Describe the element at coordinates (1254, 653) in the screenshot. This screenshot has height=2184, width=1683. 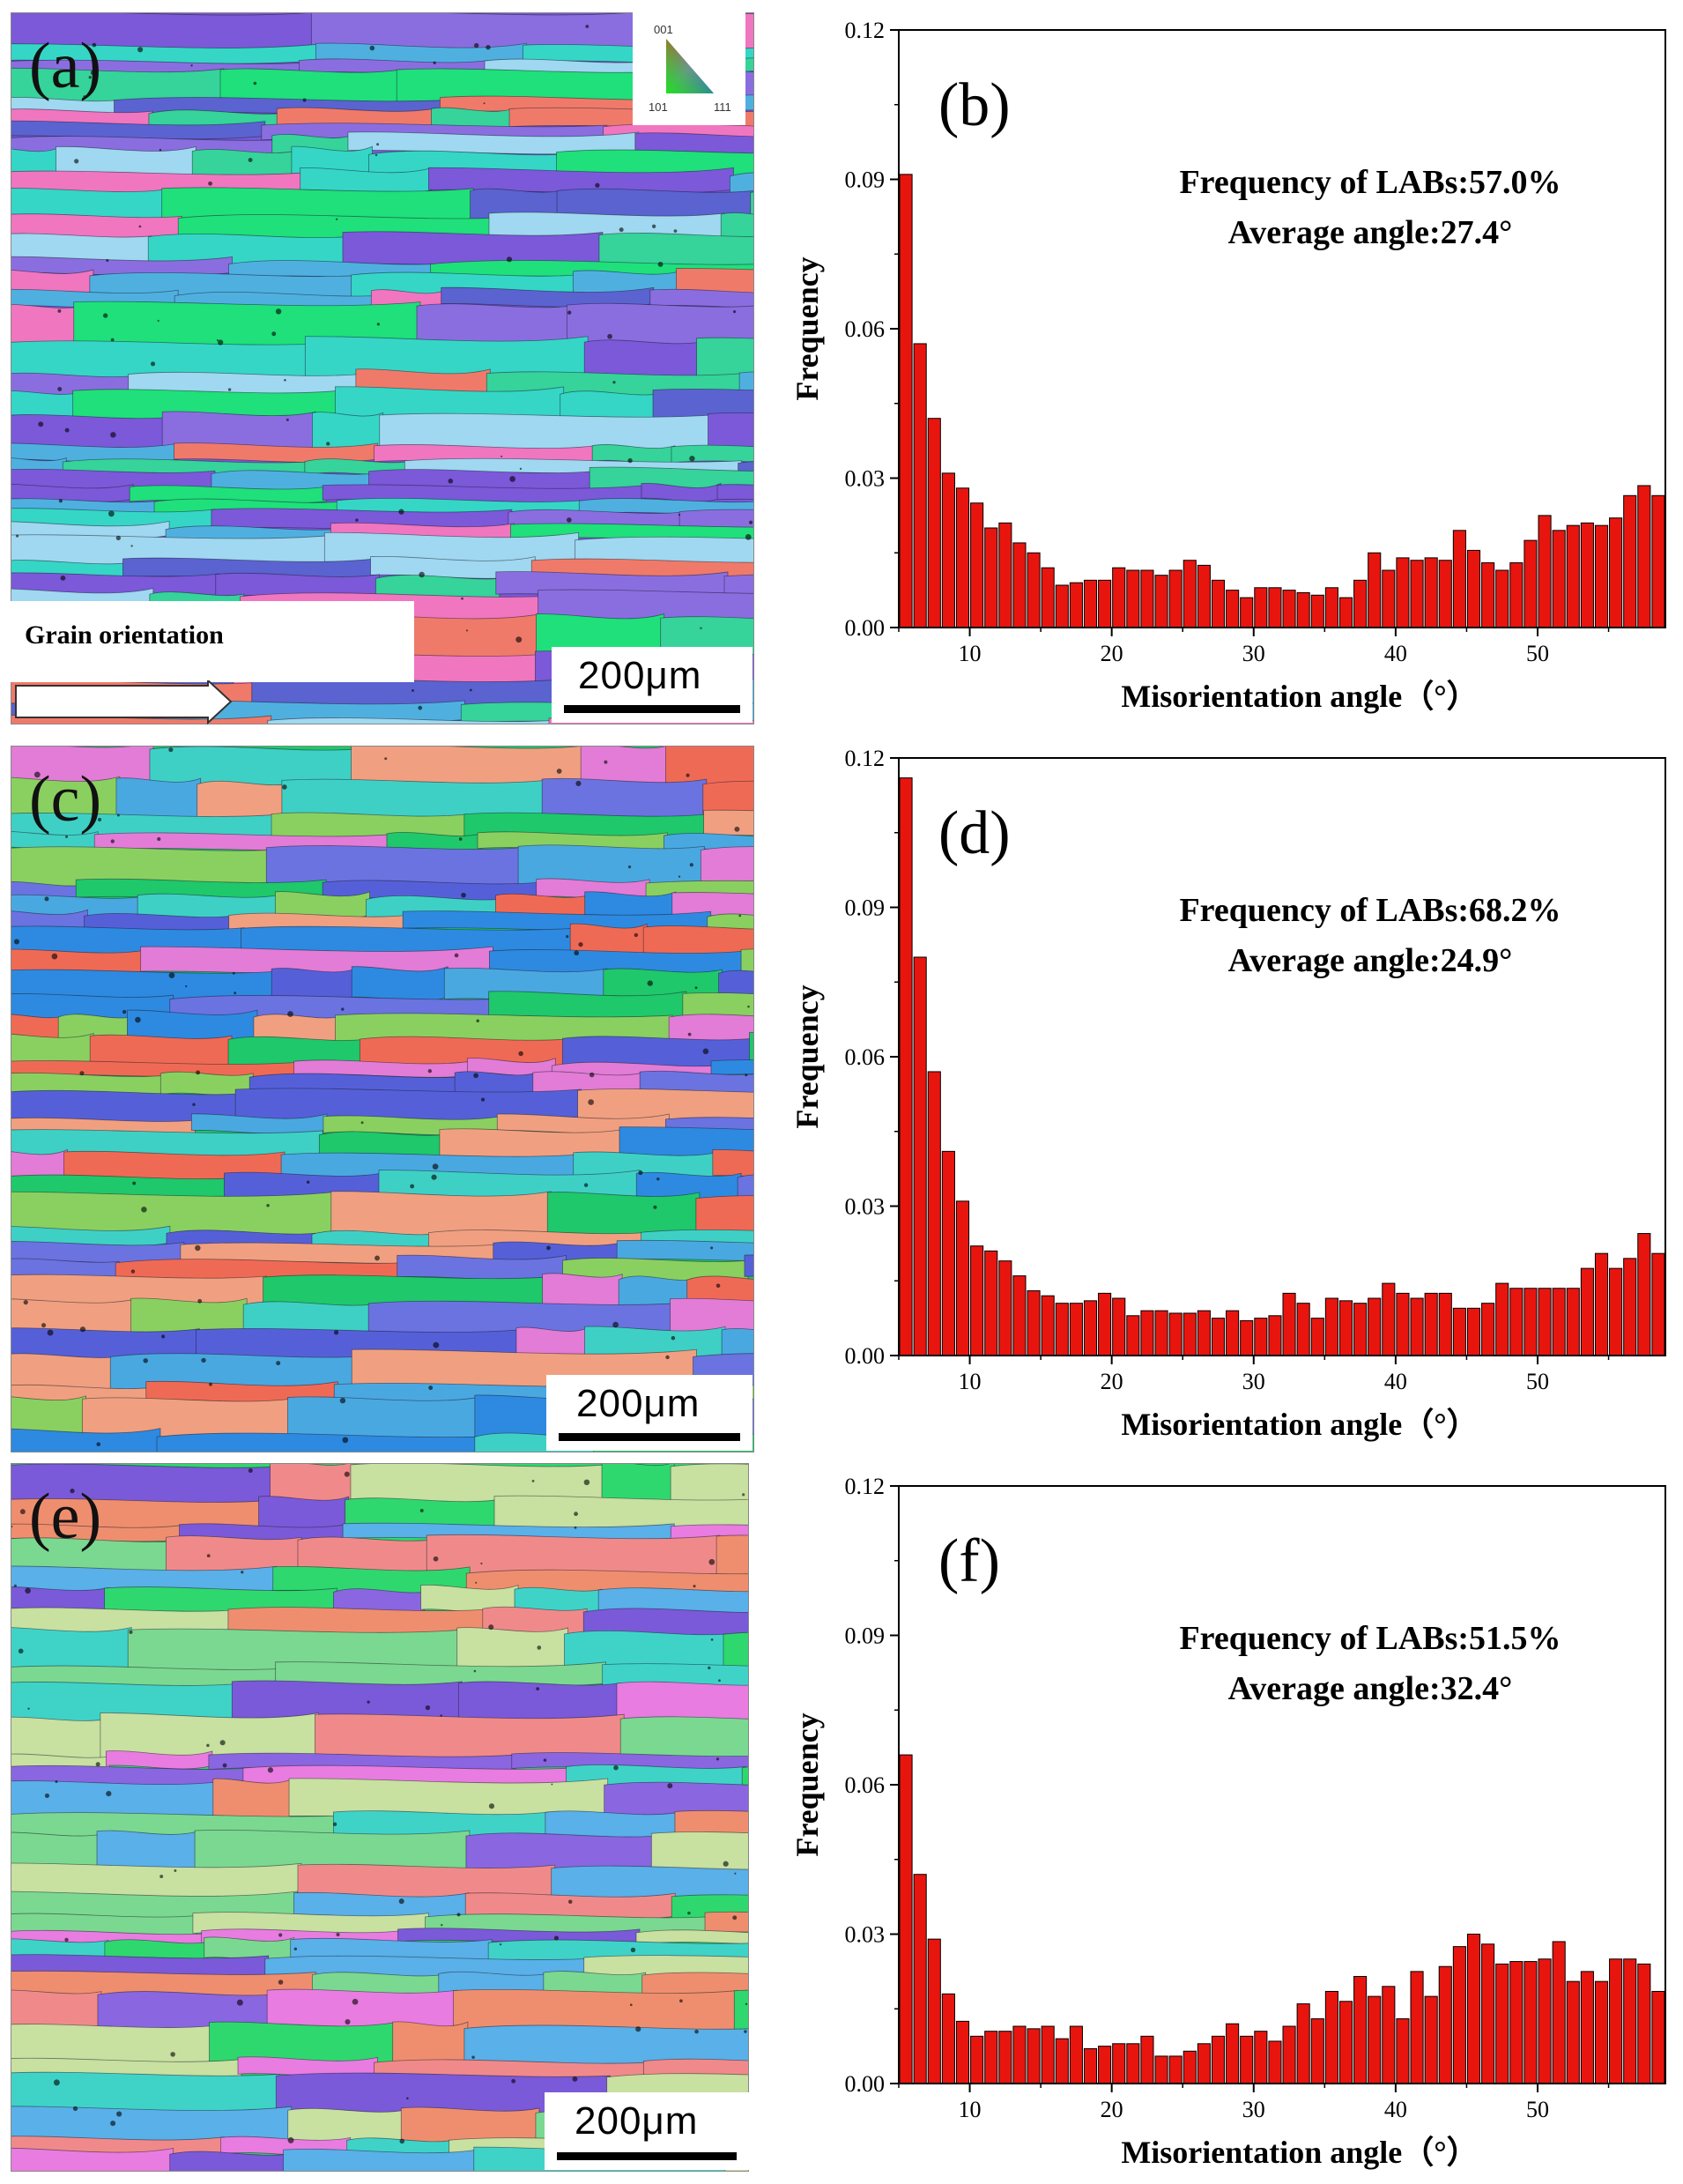
I see `x-tick-label: 30` at that location.